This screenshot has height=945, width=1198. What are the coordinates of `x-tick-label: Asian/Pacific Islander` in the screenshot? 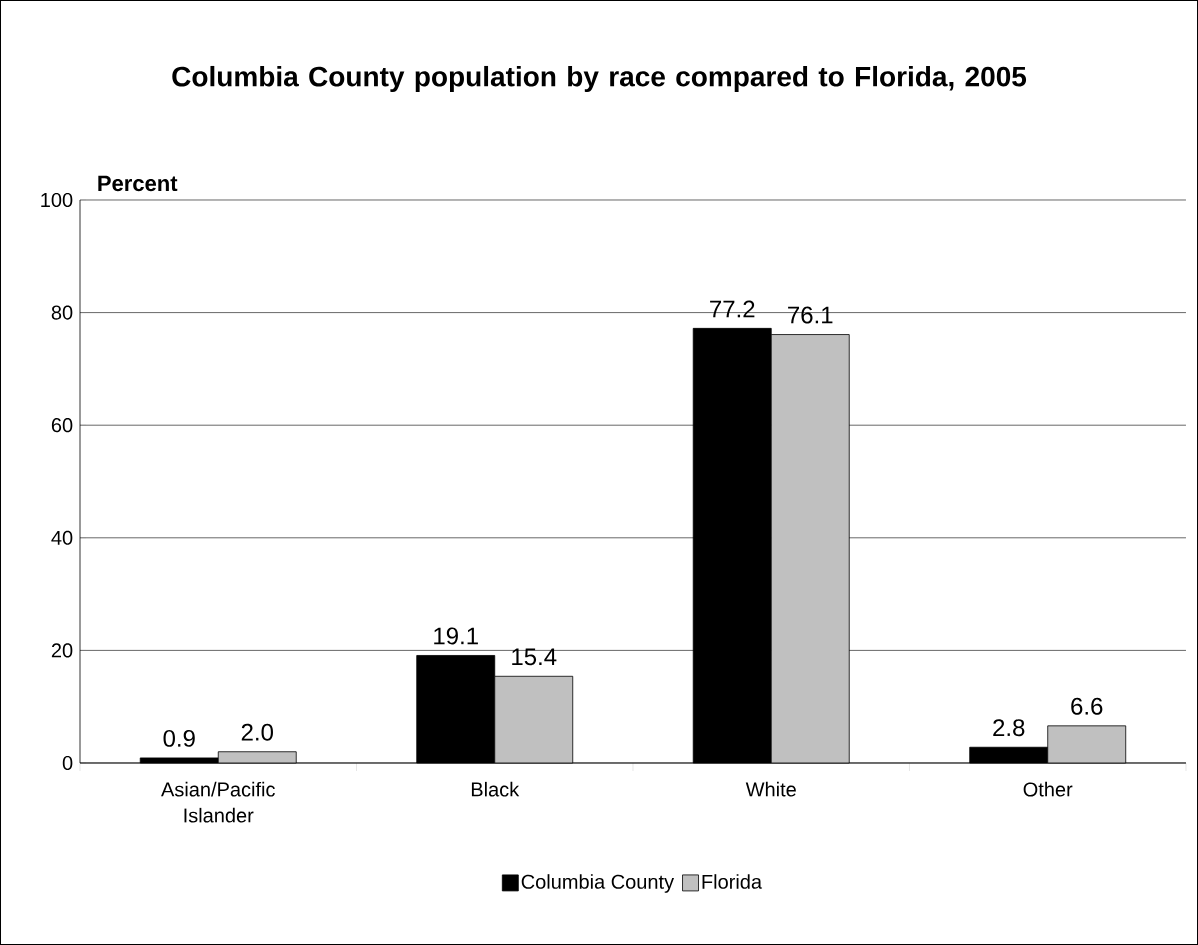 It's located at (218, 802).